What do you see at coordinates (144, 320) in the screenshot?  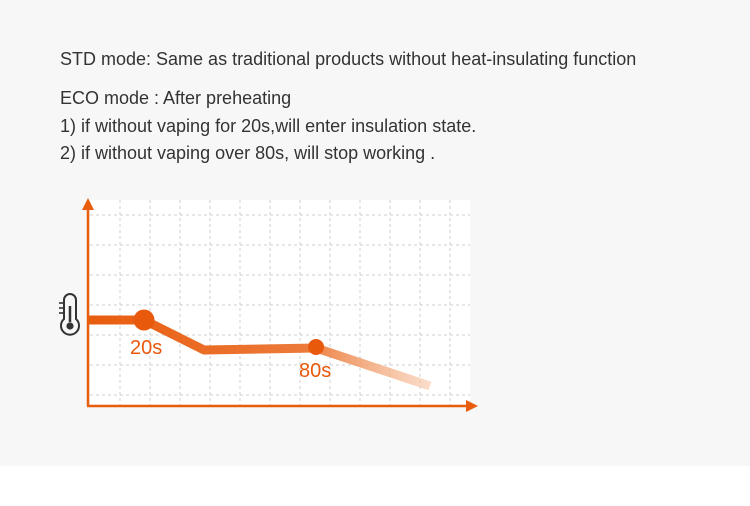 I see `marker-20s` at bounding box center [144, 320].